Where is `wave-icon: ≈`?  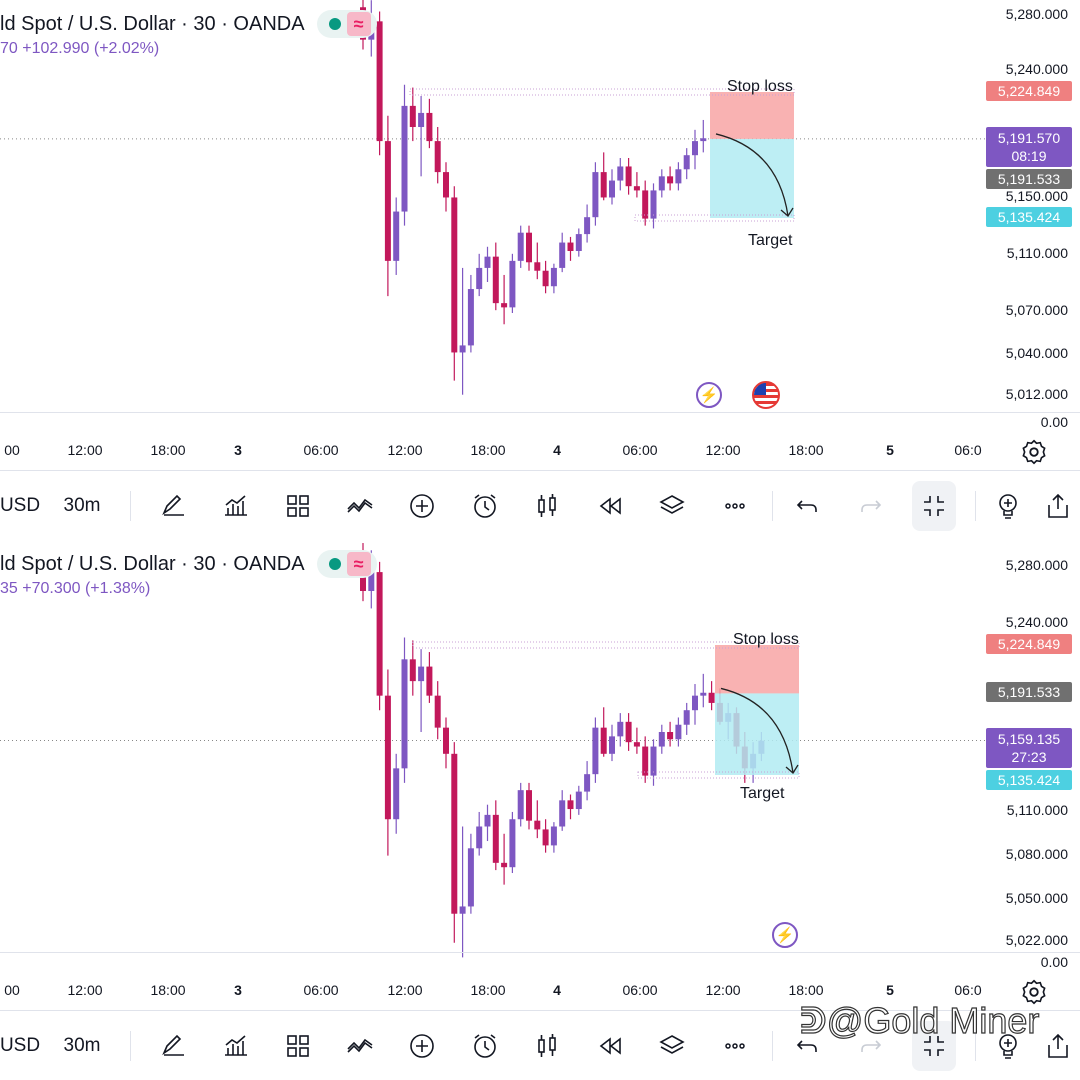 wave-icon: ≈ is located at coordinates (358, 24).